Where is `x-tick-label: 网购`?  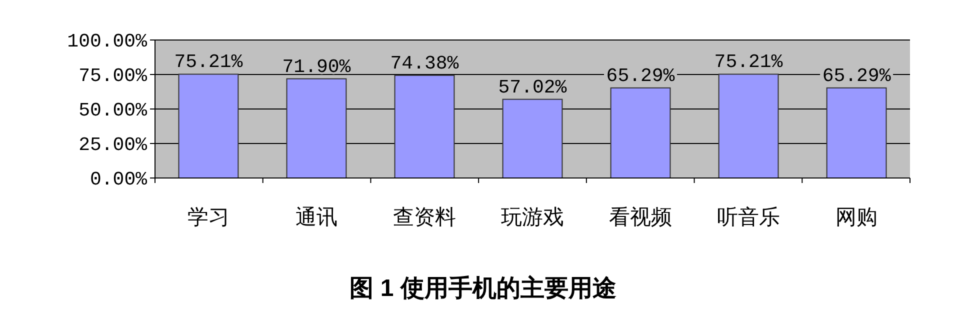 x-tick-label: 网购 is located at coordinates (857, 217).